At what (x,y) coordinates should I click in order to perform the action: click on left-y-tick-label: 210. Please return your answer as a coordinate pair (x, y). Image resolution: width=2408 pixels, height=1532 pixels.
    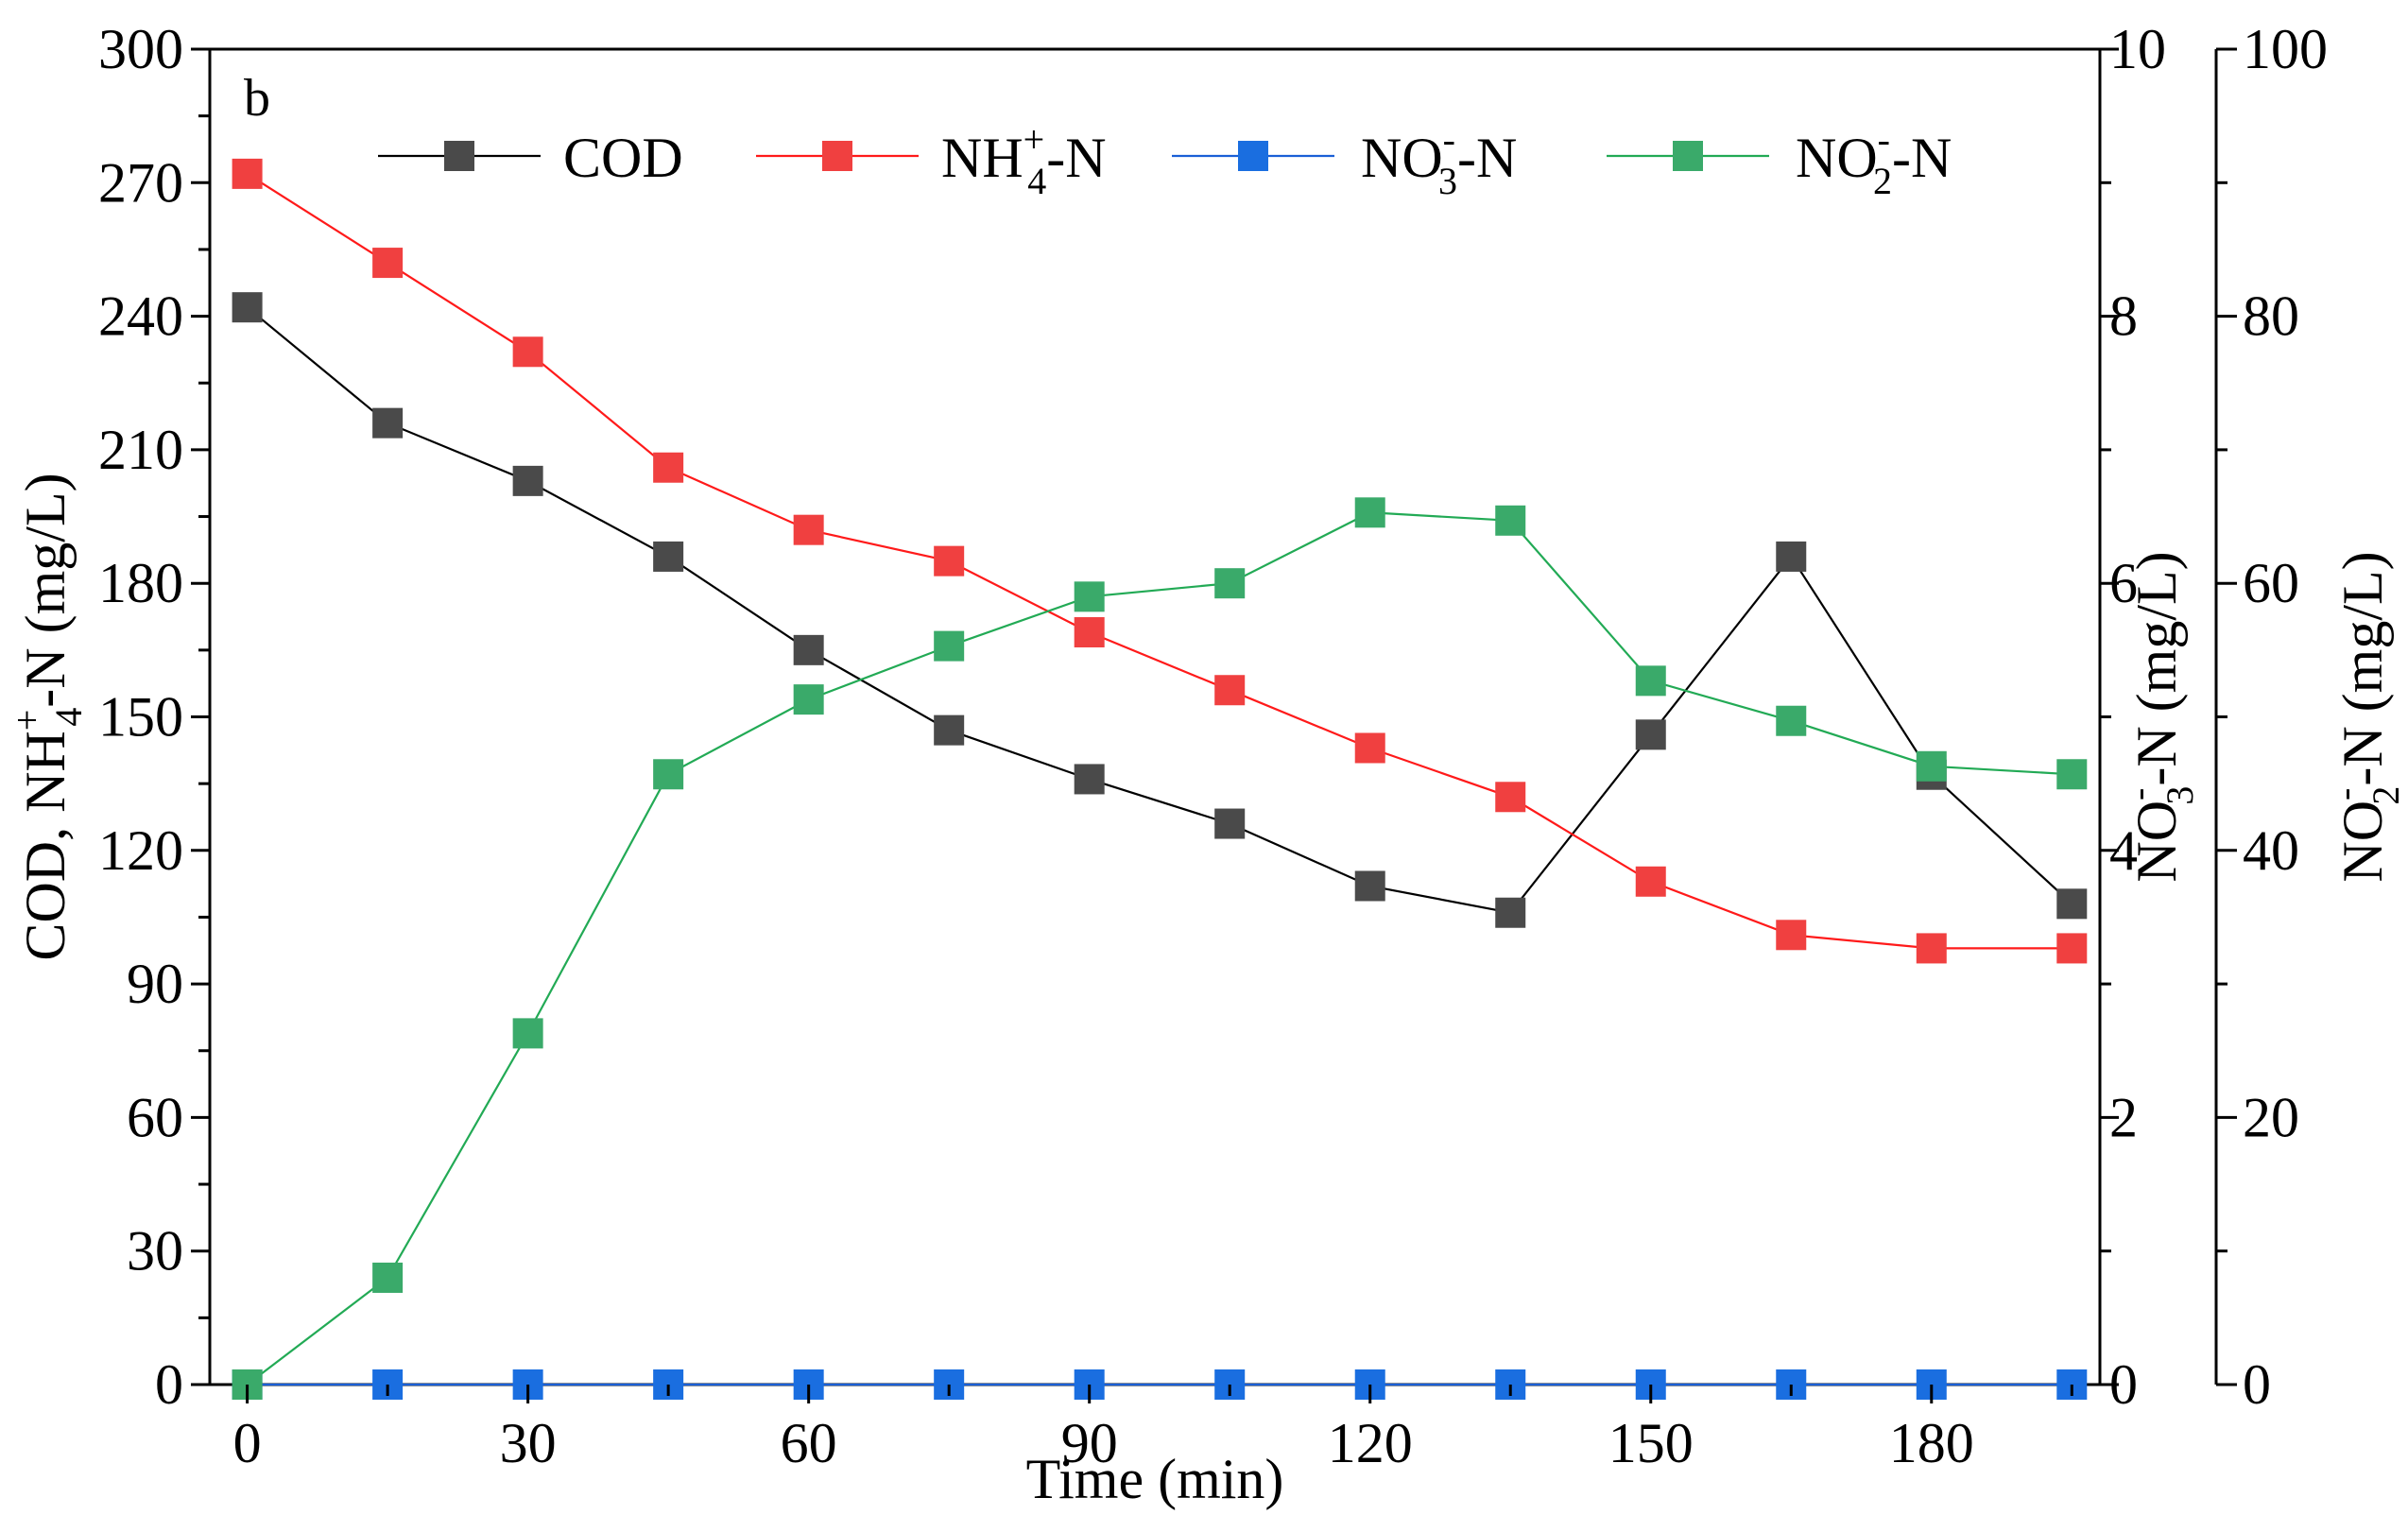
    Looking at the image, I should click on (140, 450).